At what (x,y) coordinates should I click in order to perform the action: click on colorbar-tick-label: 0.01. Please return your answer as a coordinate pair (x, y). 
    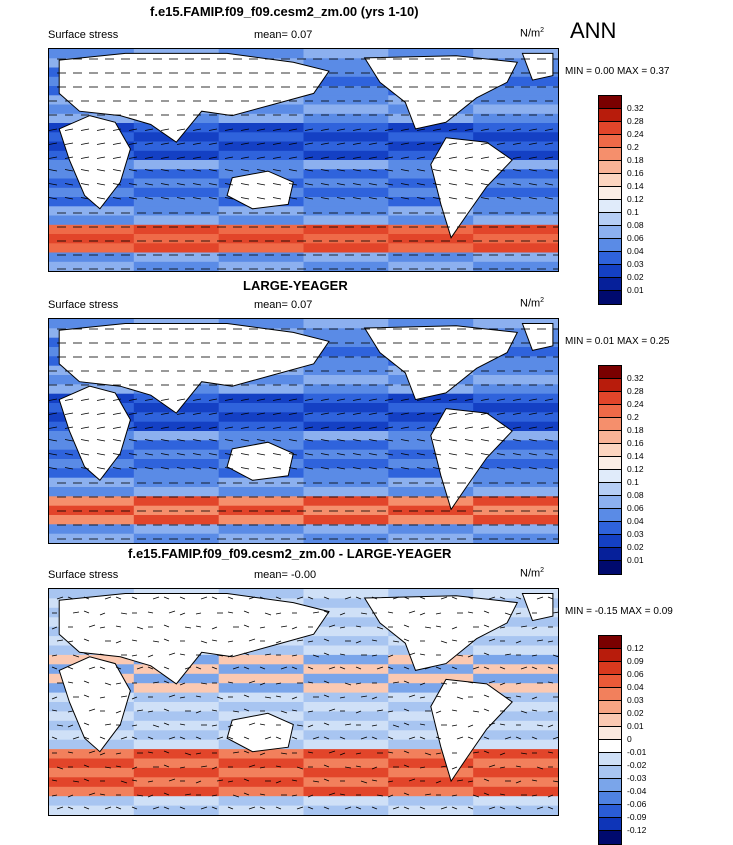
    Looking at the image, I should click on (635, 726).